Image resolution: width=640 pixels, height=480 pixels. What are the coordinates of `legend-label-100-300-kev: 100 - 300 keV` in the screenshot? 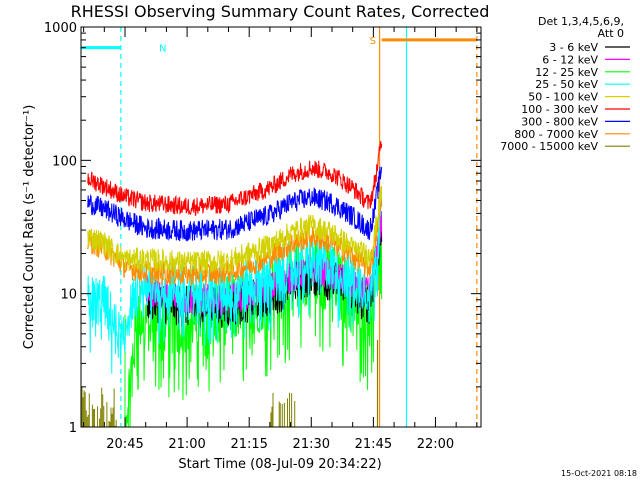 It's located at (559, 109).